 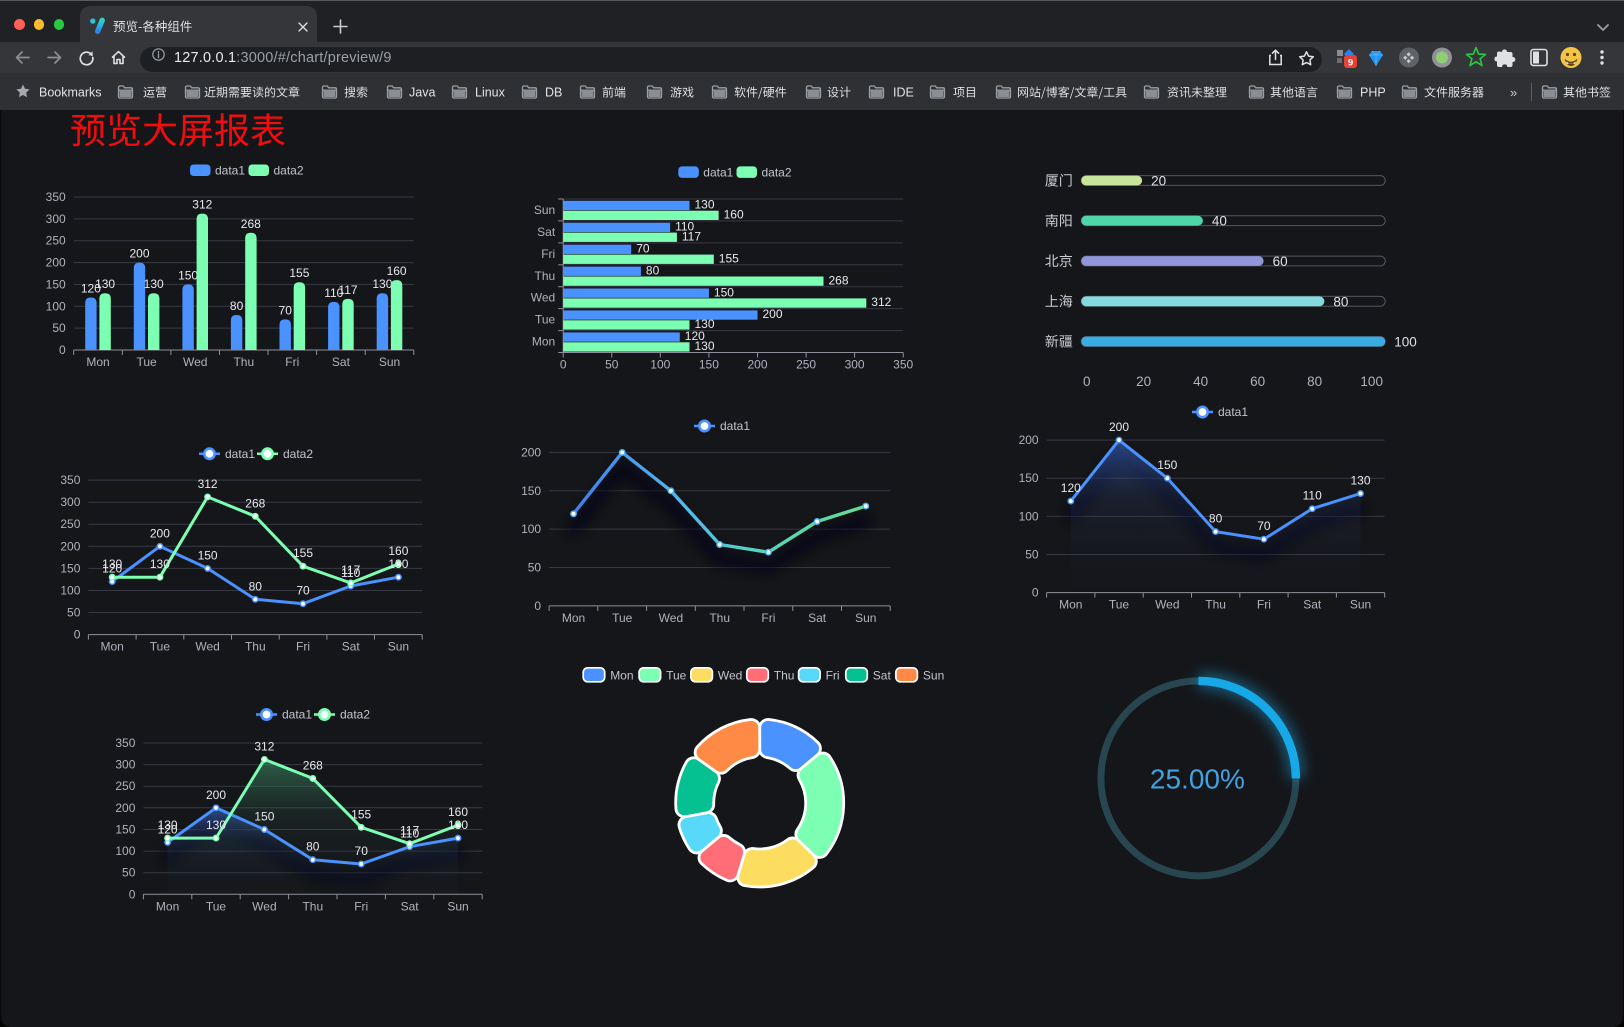 I want to click on svg-text: IDE, so click(x=903, y=93).